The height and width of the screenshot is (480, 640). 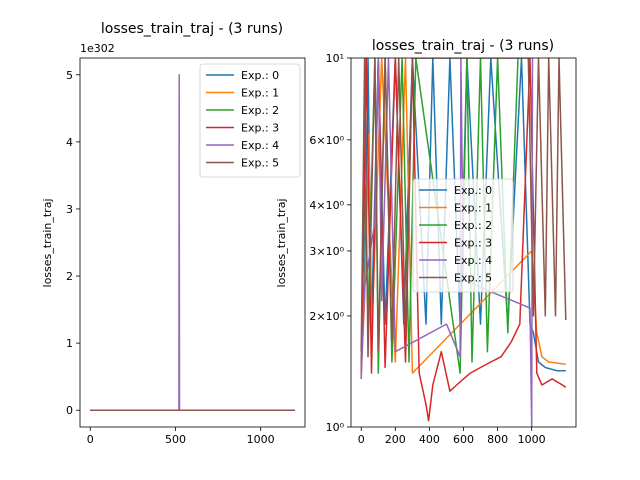 What do you see at coordinates (69, 410) in the screenshot?
I see `y-tick-label: 0` at bounding box center [69, 410].